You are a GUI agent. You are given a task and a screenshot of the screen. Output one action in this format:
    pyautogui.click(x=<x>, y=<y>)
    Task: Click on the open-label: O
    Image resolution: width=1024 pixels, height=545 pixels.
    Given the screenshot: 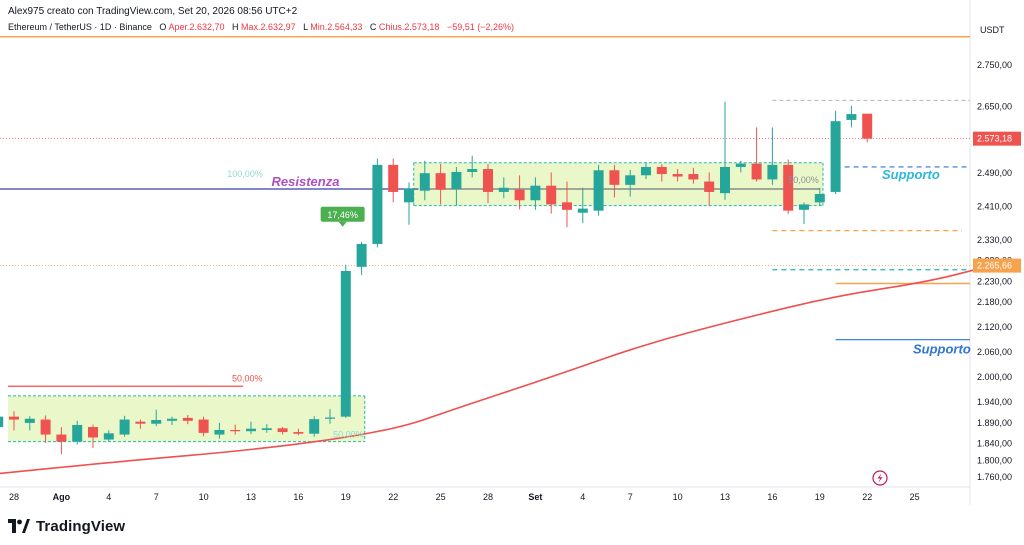 What is the action you would take?
    pyautogui.click(x=163, y=27)
    